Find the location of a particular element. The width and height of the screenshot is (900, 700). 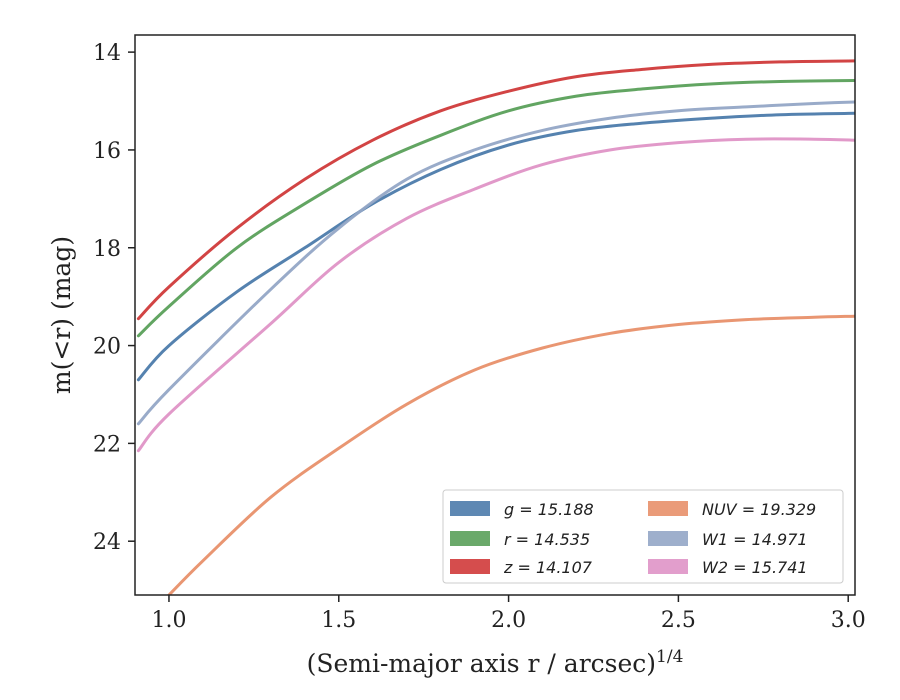

legend-label-5: W2 = 15.741 is located at coordinates (755, 567).